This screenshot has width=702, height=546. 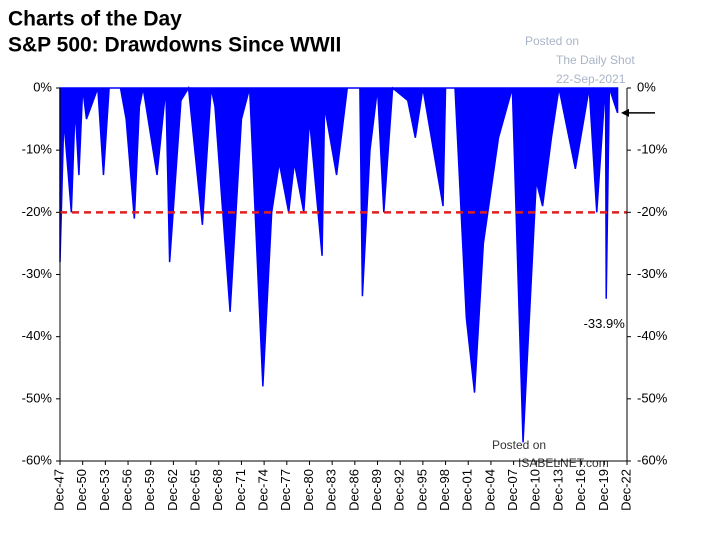 I want to click on x-tick-label: Dec-50, so click(x=81, y=490).